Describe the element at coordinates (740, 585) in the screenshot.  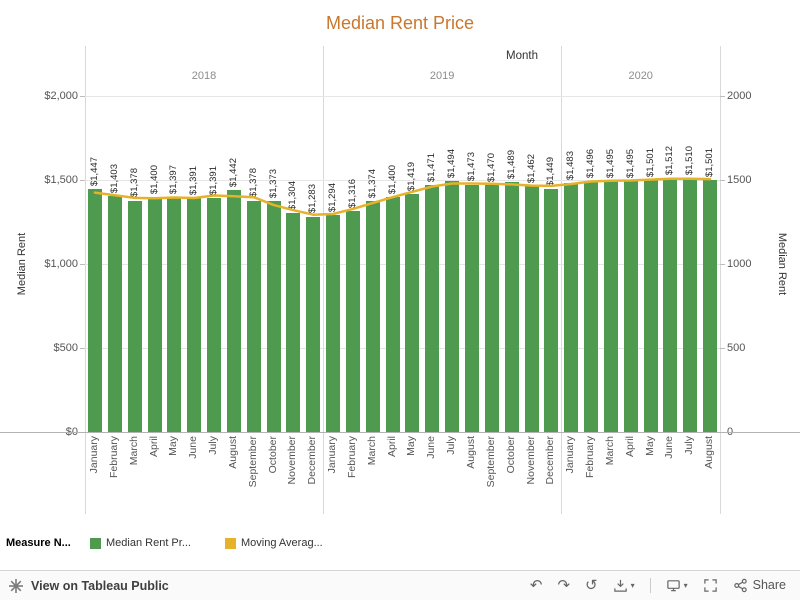
I see `share-icon` at that location.